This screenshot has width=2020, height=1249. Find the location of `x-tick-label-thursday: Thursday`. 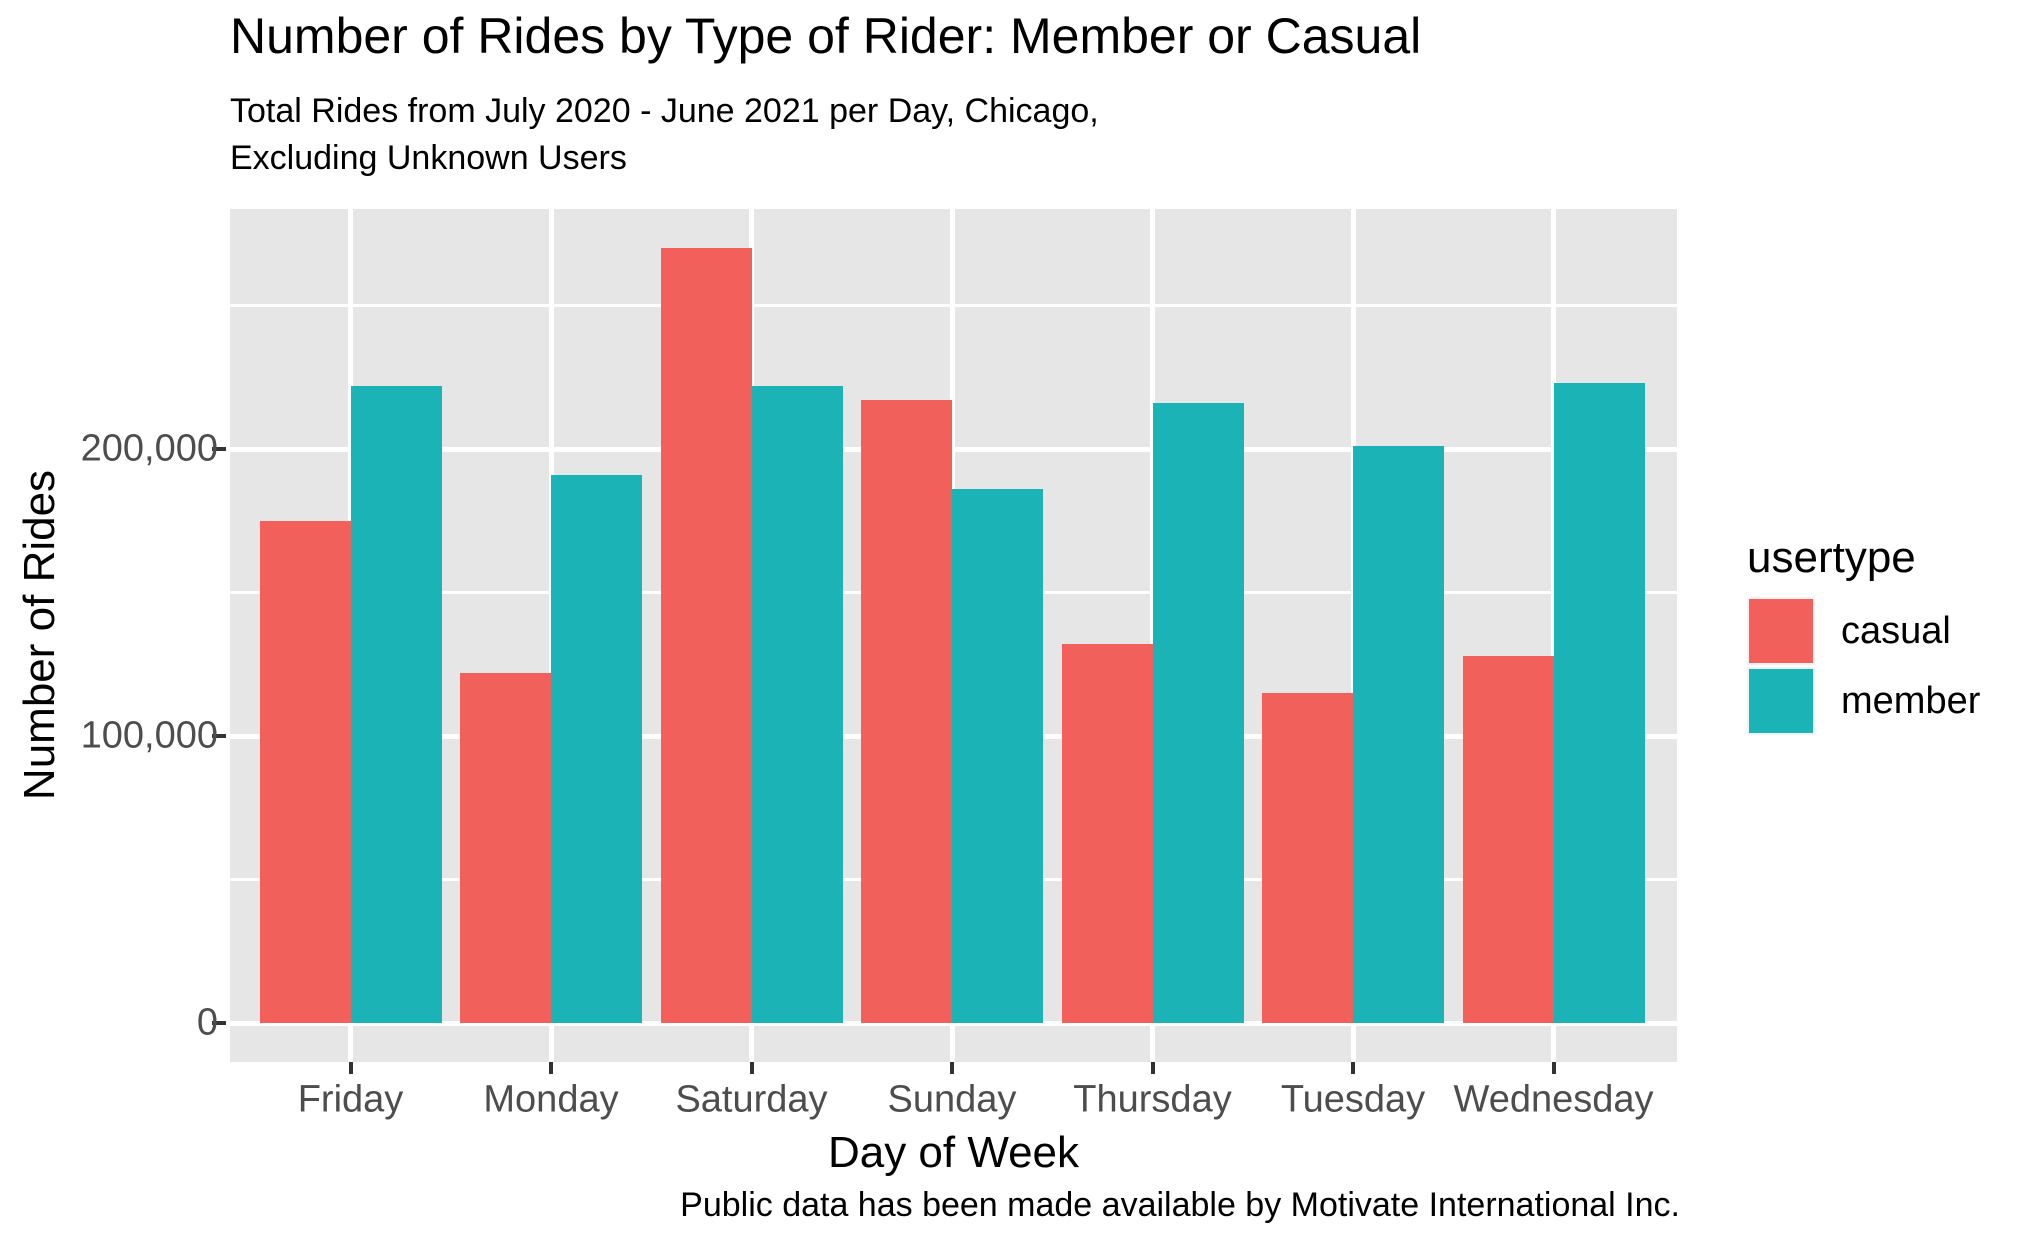

x-tick-label-thursday: Thursday is located at coordinates (1152, 1099).